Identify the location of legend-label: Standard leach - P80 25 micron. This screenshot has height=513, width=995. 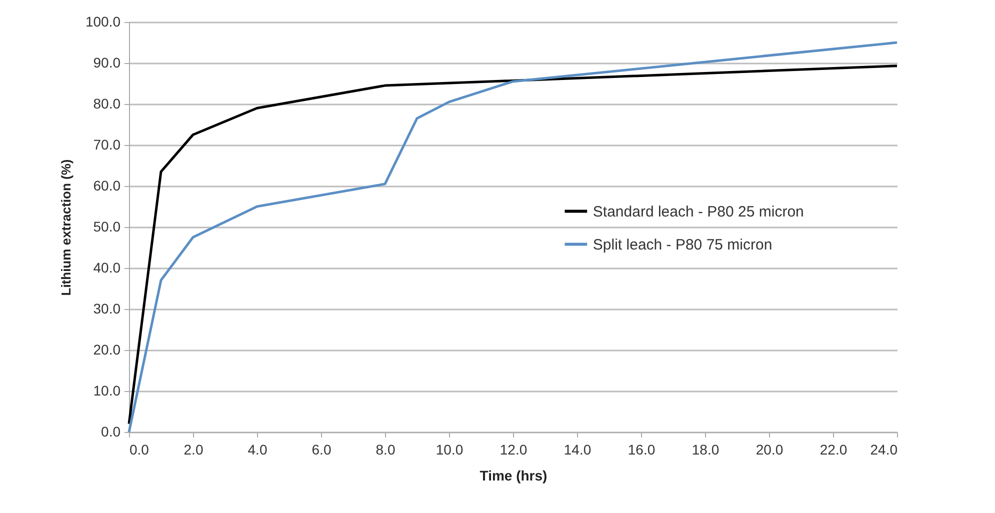
(698, 211).